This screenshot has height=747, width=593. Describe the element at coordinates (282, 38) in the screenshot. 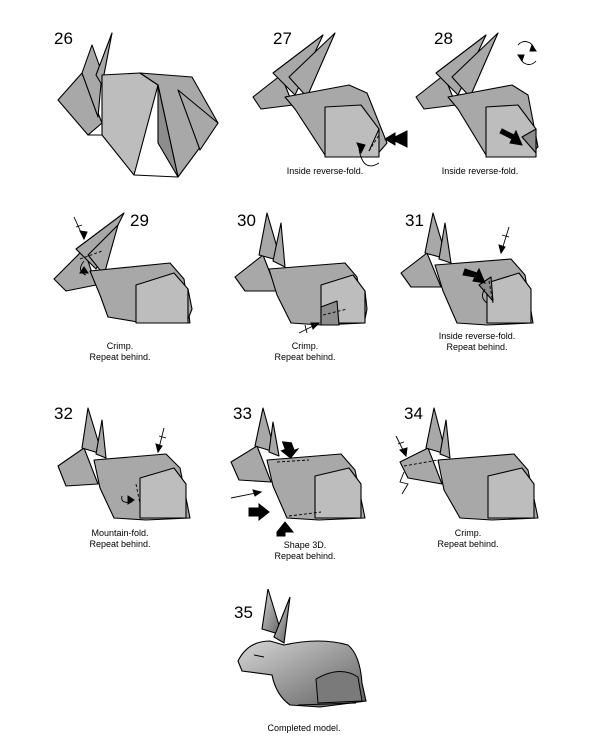

I see `step-number: 27` at that location.